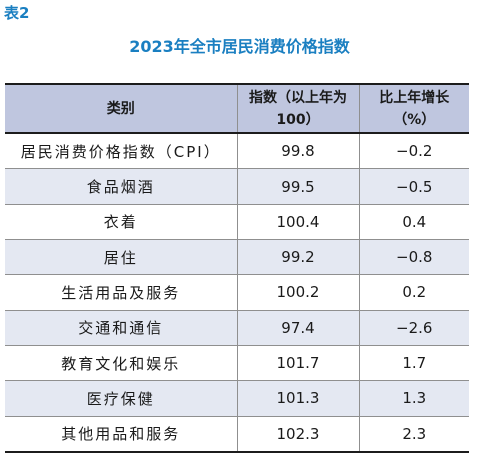 This screenshot has height=455, width=479. I want to click on row-index: 100.2, so click(298, 292).